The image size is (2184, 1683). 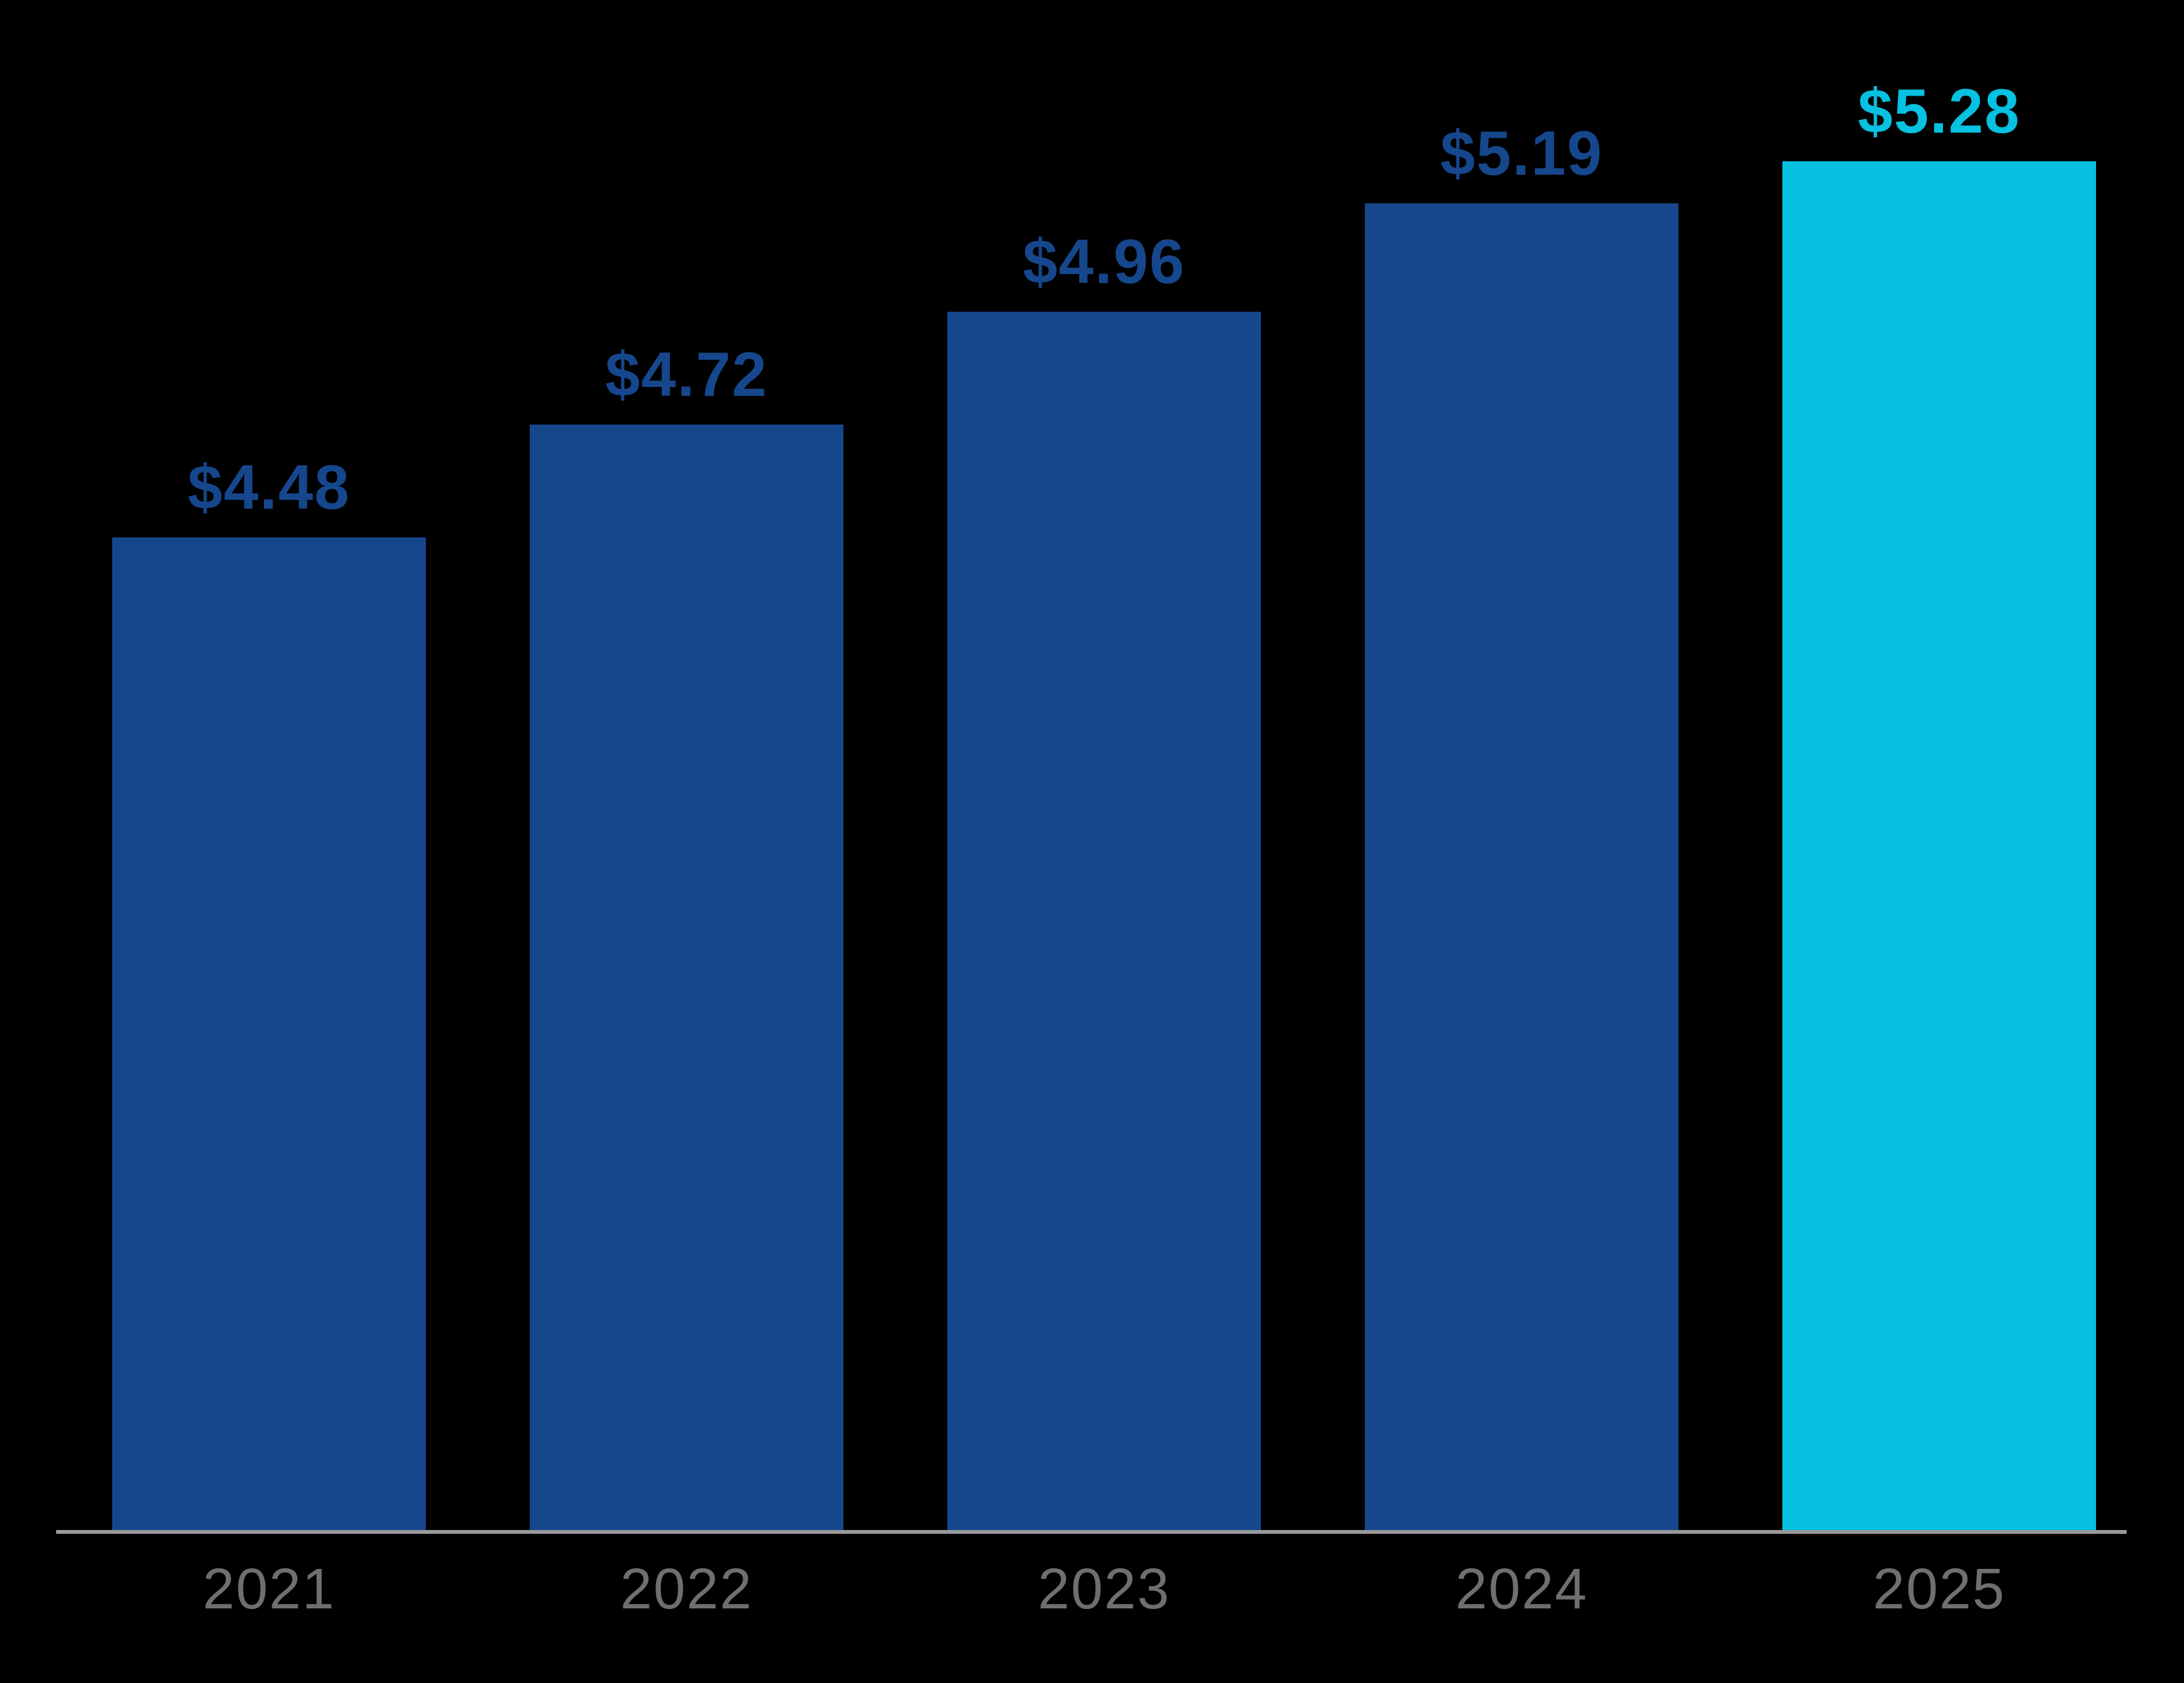 What do you see at coordinates (1104, 921) in the screenshot?
I see `bar-2023` at bounding box center [1104, 921].